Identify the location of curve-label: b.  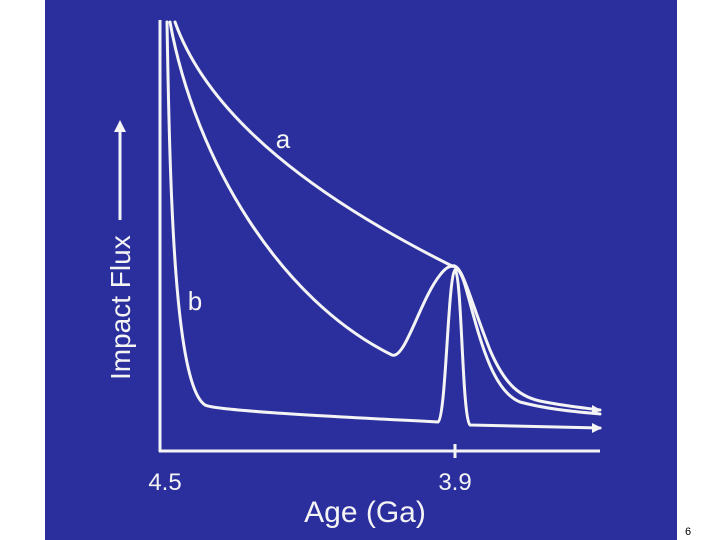
(195, 301).